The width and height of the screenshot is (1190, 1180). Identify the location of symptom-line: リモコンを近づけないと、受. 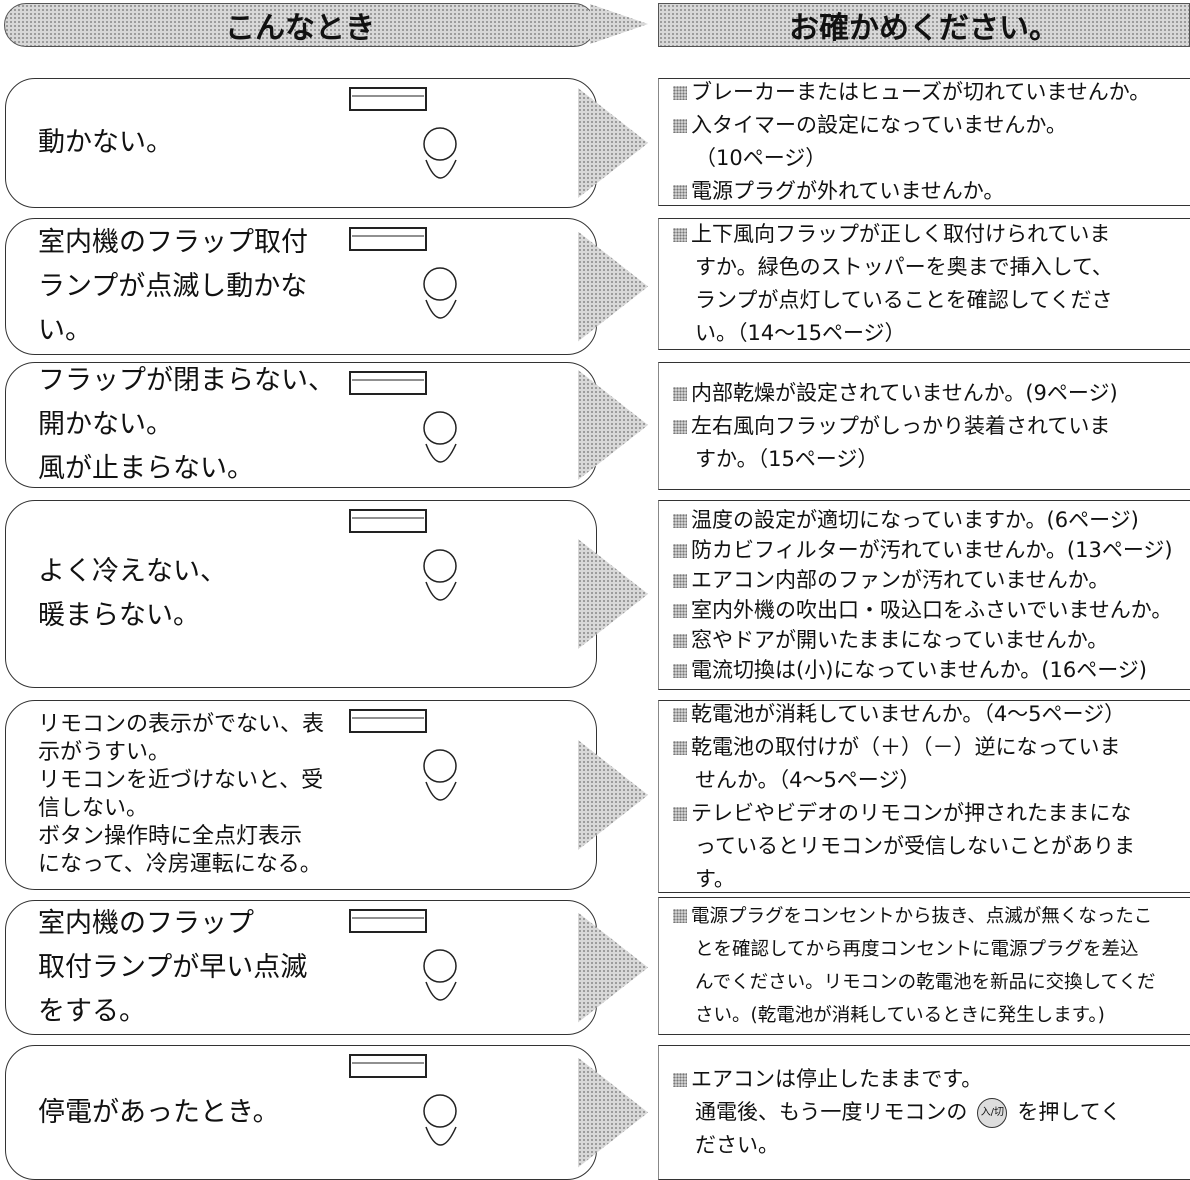
(181, 780).